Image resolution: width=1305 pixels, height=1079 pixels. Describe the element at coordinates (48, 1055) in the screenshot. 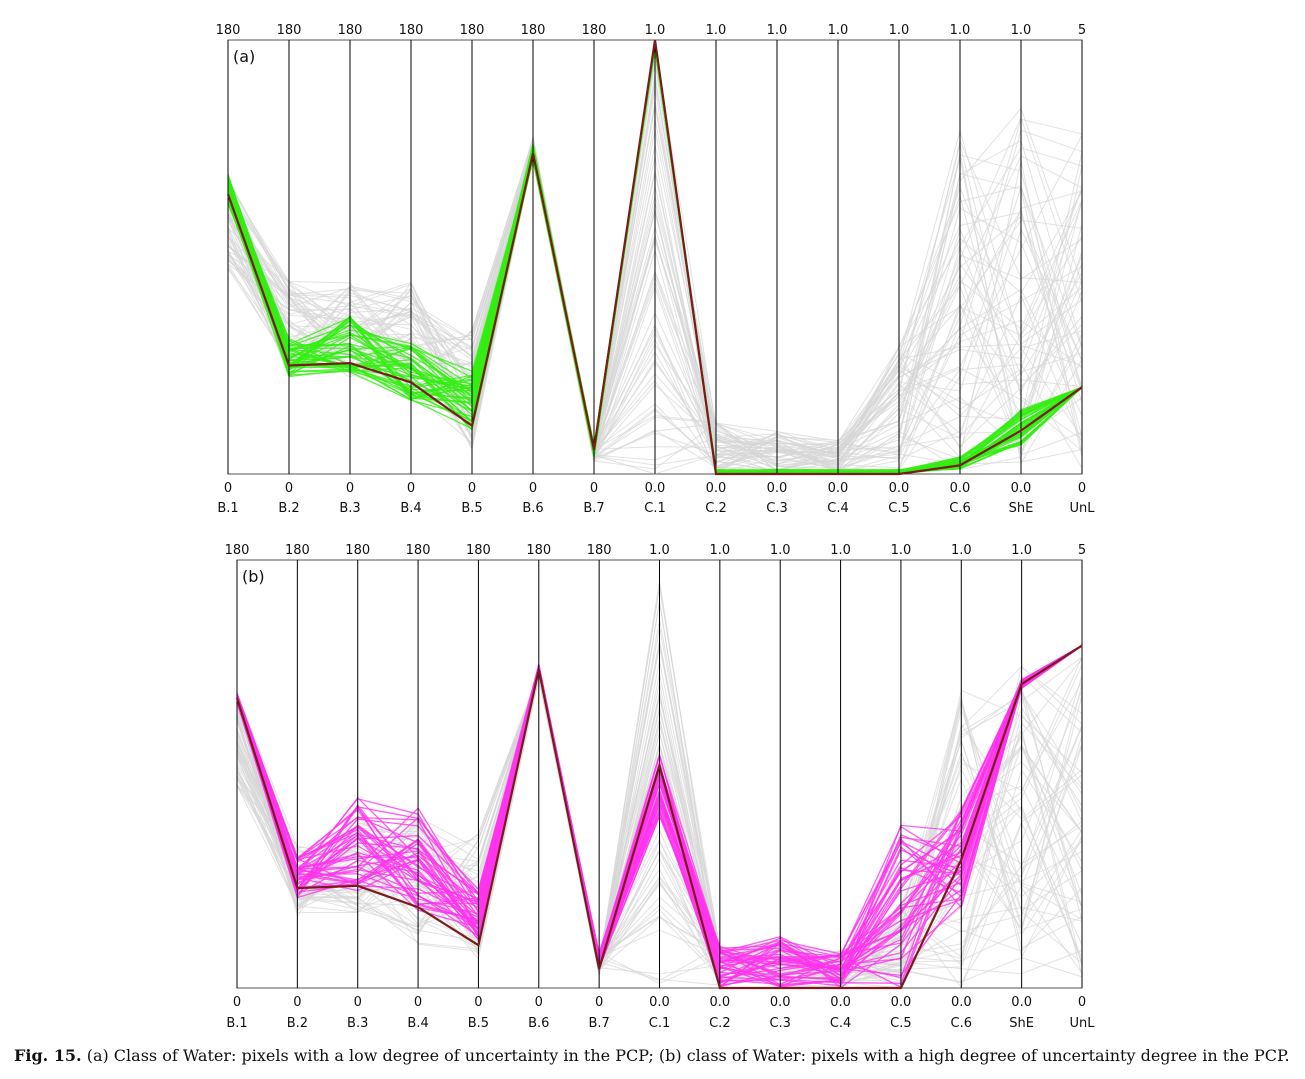

I see `caption-label: Fig. 15.` at that location.